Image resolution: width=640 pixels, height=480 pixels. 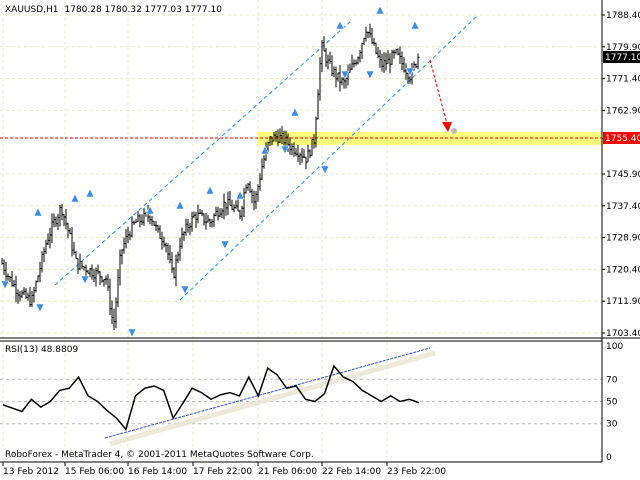 I want to click on ohlc-label: 1780.28 1780.32 1777.03 1777.10, so click(x=144, y=10).